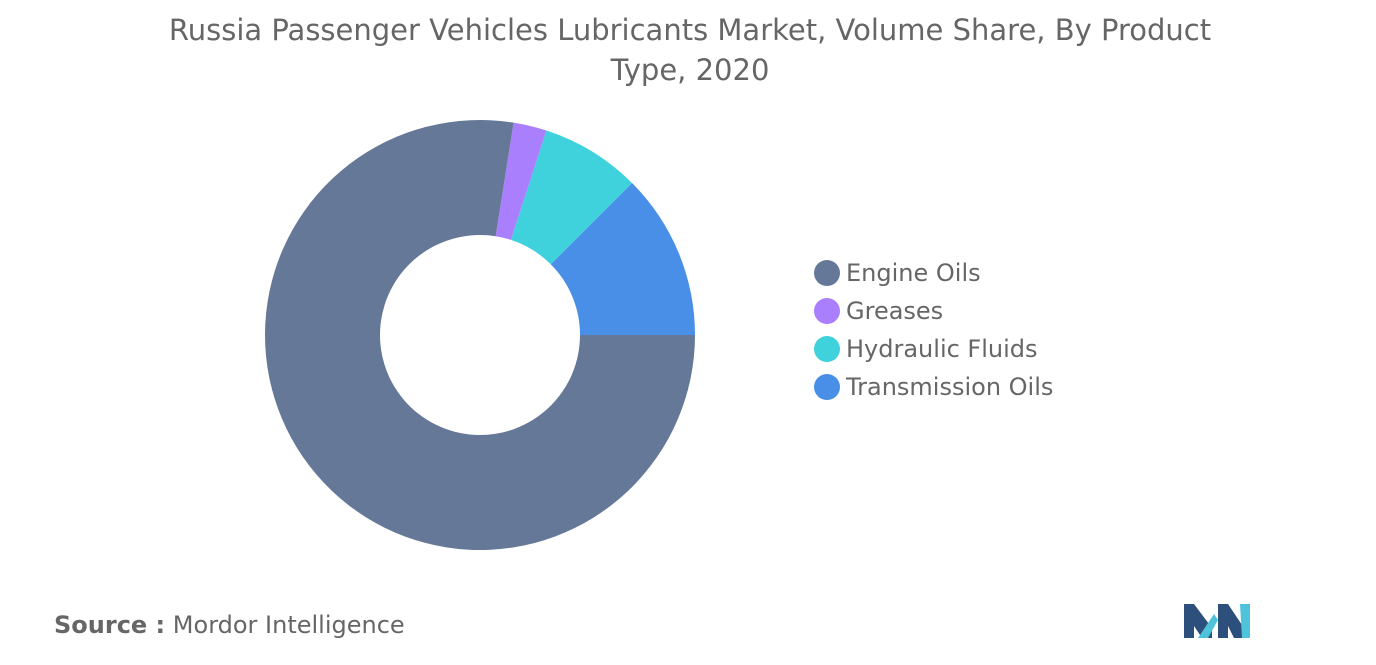 This screenshot has height=665, width=1376. I want to click on slice-hydraulic-fluids, so click(571, 197).